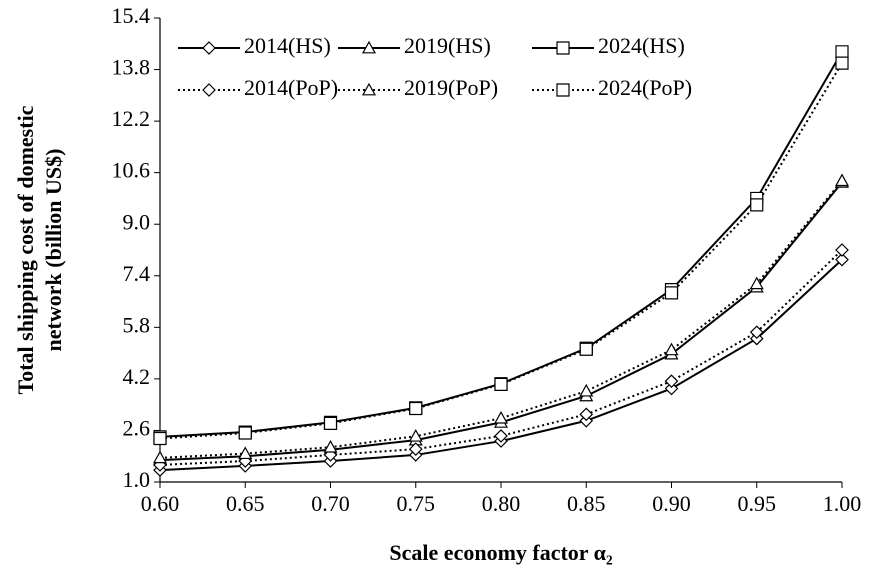 Image resolution: width=869 pixels, height=581 pixels. Describe the element at coordinates (671, 503) in the screenshot. I see `x-tick-label: 0.90` at that location.